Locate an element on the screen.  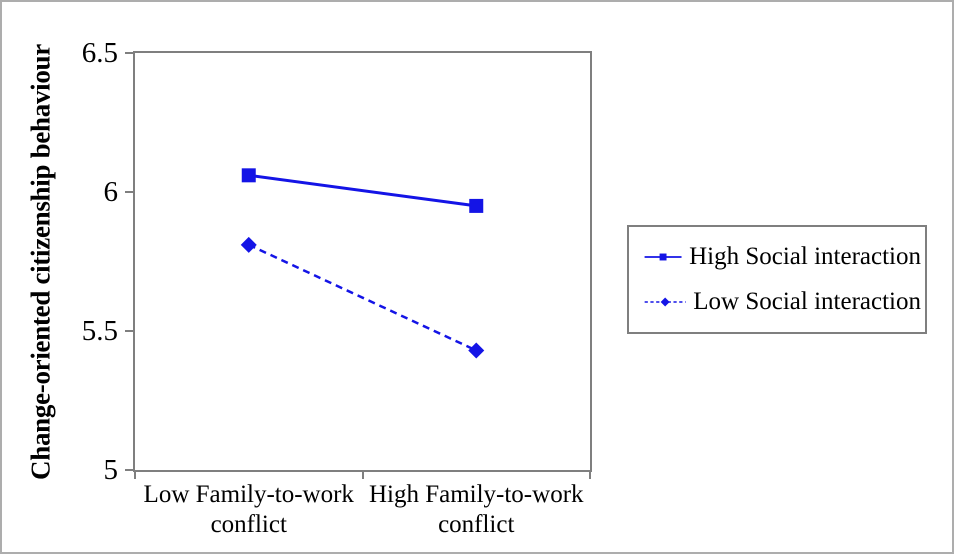
legend-diamond-line-icon is located at coordinates (665, 302).